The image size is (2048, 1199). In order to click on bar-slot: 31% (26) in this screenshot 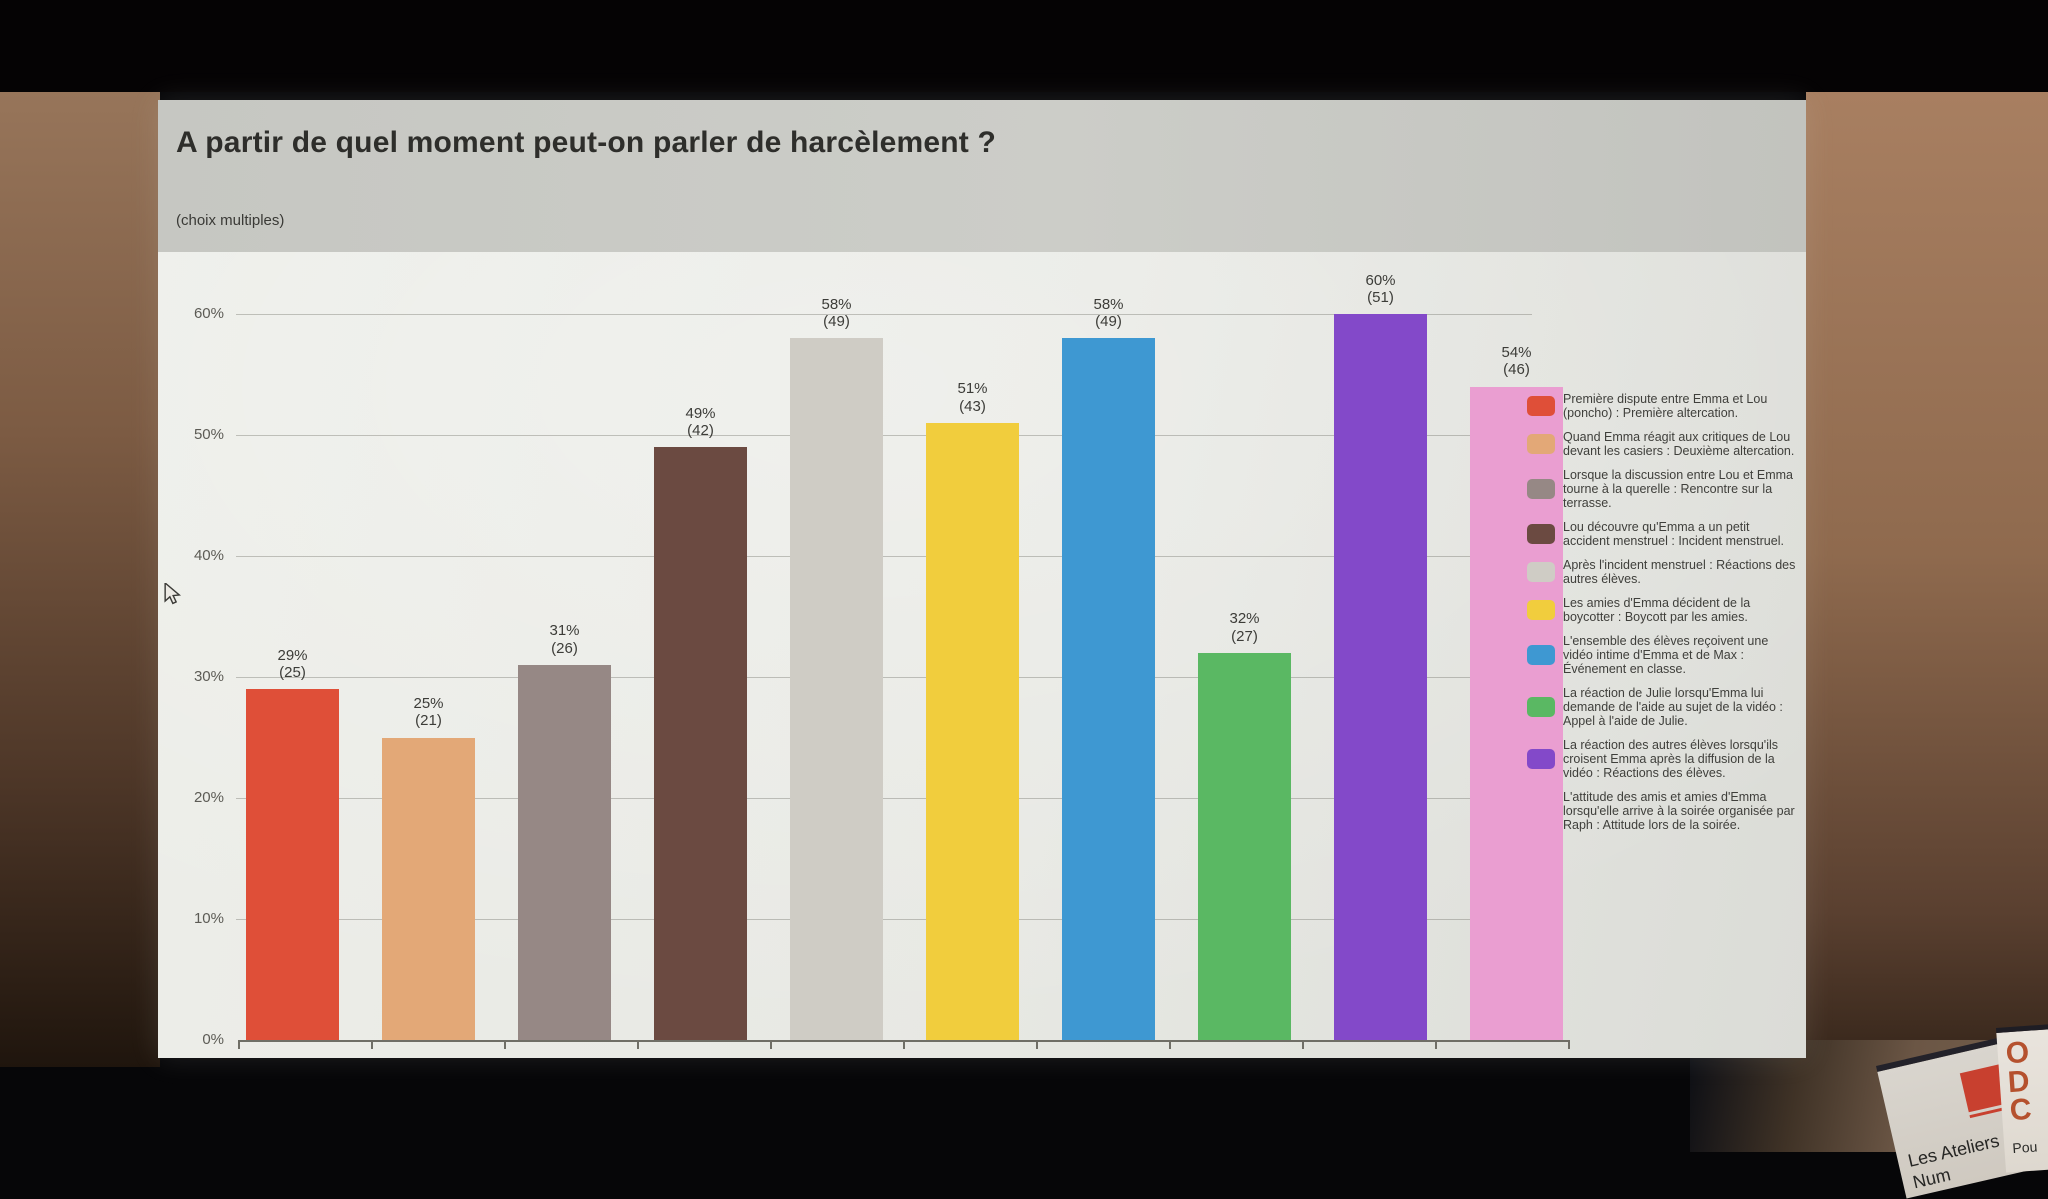, I will do `click(564, 646)`.